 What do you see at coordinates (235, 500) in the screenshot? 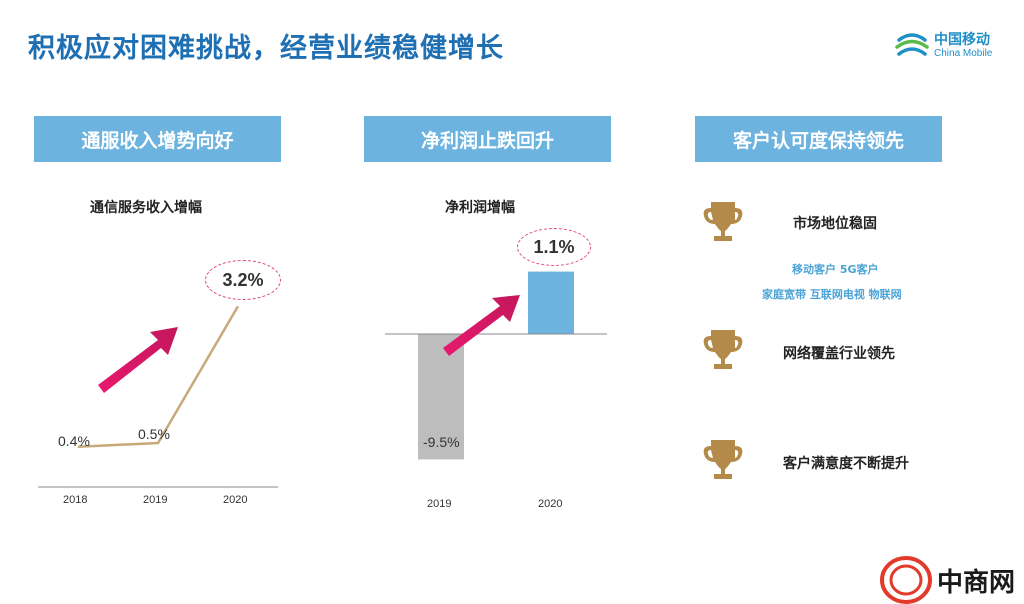
I see `revenue-tick-2020: 2020` at bounding box center [235, 500].